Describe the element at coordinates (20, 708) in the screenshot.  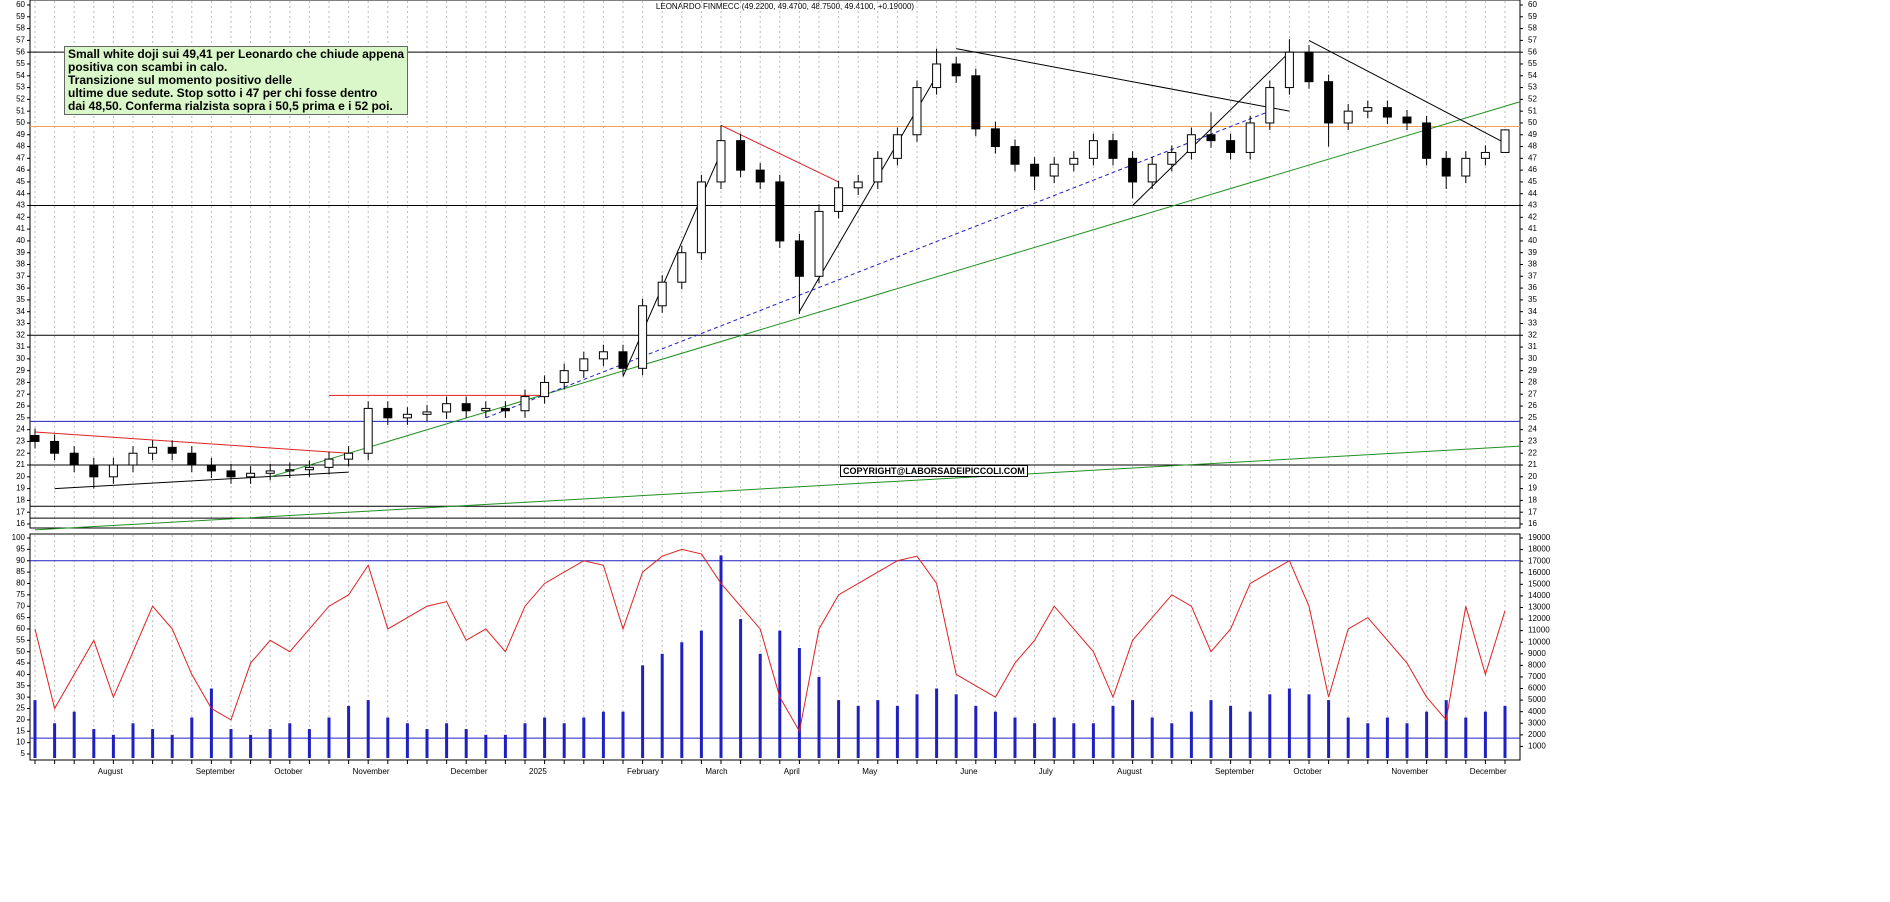
I see `osc-tick-label: 25` at that location.